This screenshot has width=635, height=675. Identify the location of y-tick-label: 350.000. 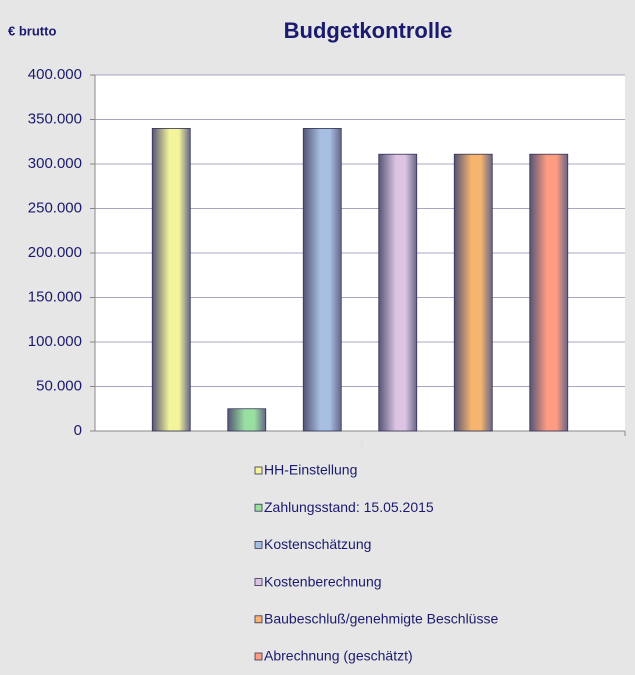
(55, 118).